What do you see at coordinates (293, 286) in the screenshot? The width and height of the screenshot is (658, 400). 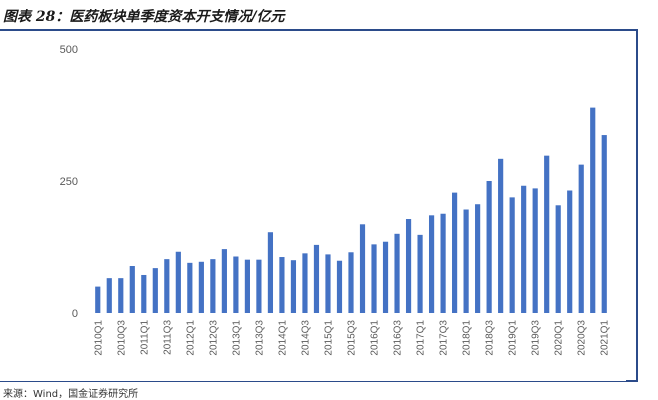 I see `bar-2014Q2` at bounding box center [293, 286].